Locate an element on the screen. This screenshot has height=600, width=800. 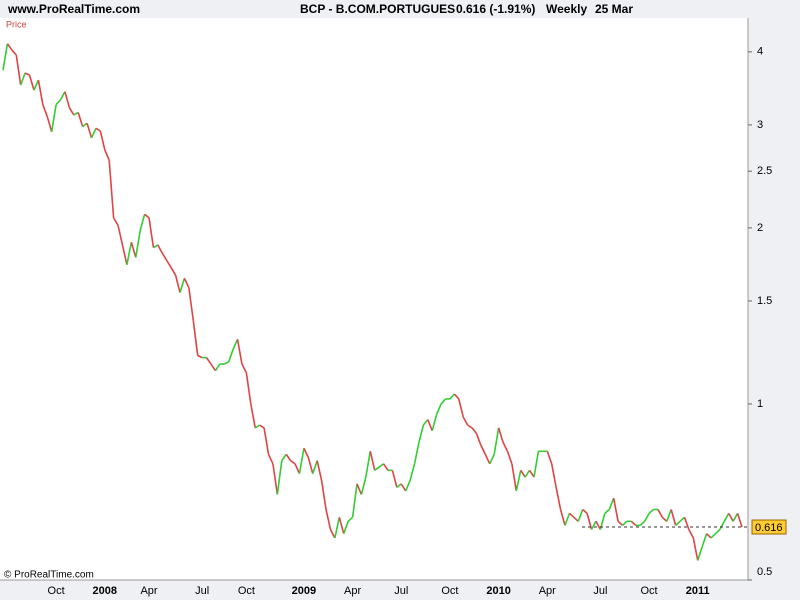
x-tick-label: Apr is located at coordinates (148, 591).